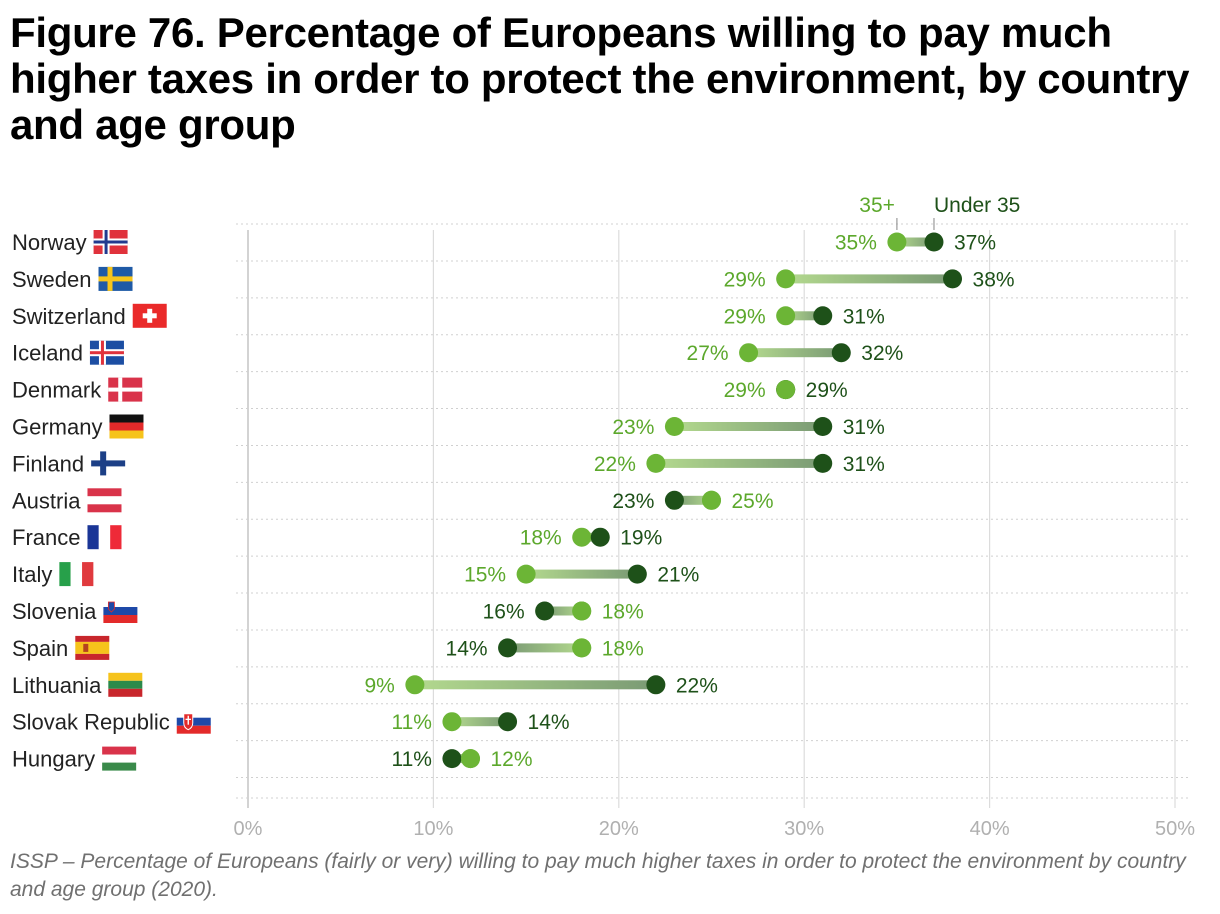 The width and height of the screenshot is (1220, 914). What do you see at coordinates (248, 829) in the screenshot?
I see `x-tick-label: 0%` at bounding box center [248, 829].